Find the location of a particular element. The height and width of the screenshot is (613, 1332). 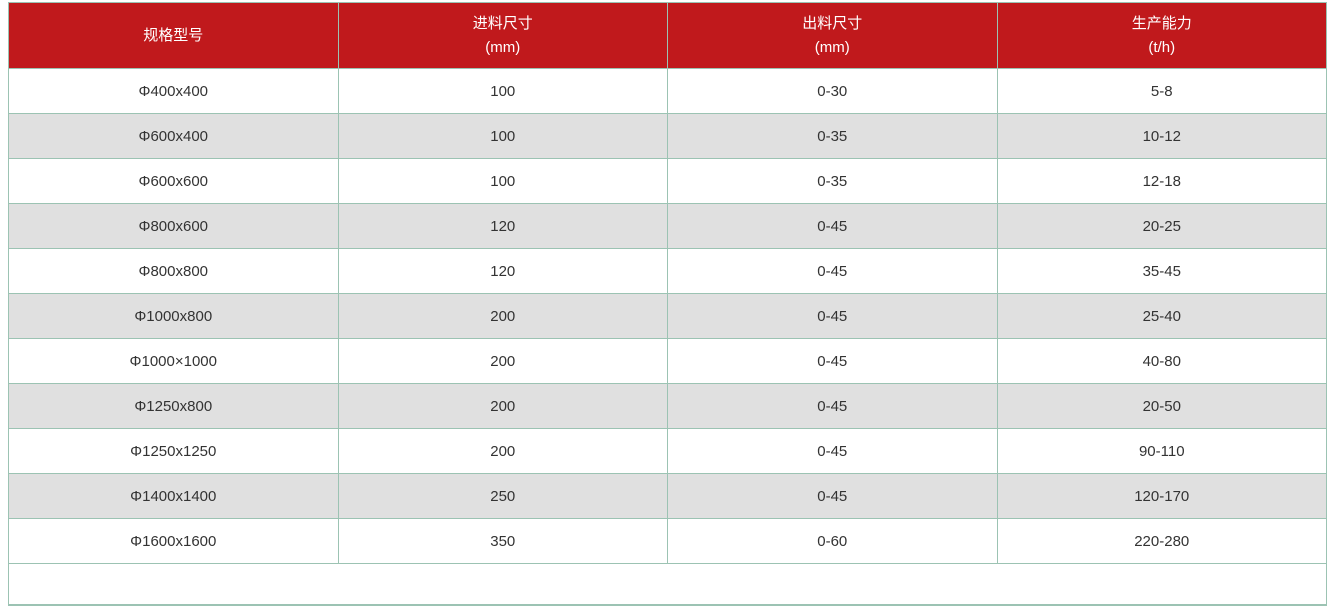

table-header: 规格型号 进料尺寸 (mm) 出料尺寸 (mm) 生产能力 (t/h) is located at coordinates (667, 35).